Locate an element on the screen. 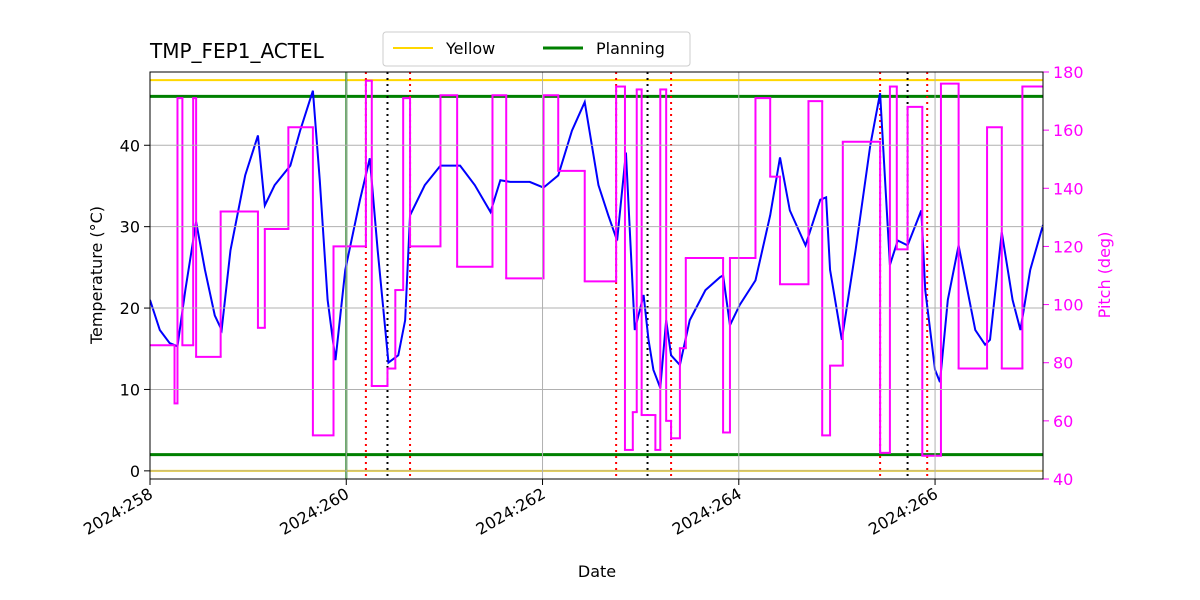 This screenshot has height=600, width=1200. y-tick-label: 20 is located at coordinates (130, 308).